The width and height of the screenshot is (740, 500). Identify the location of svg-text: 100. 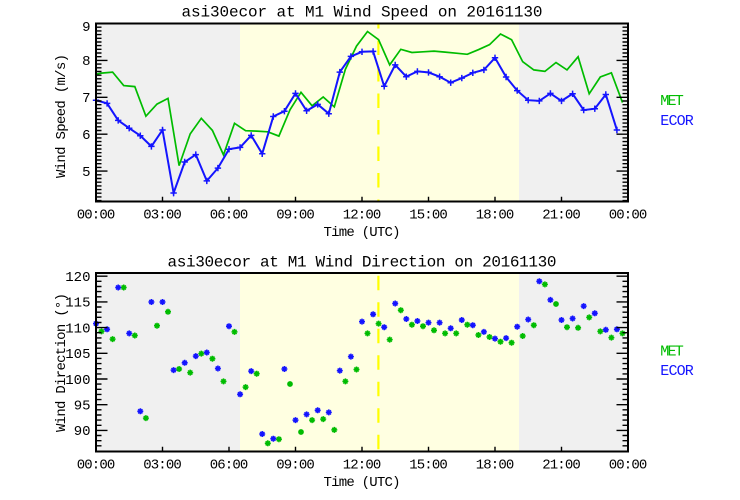
(77, 381).